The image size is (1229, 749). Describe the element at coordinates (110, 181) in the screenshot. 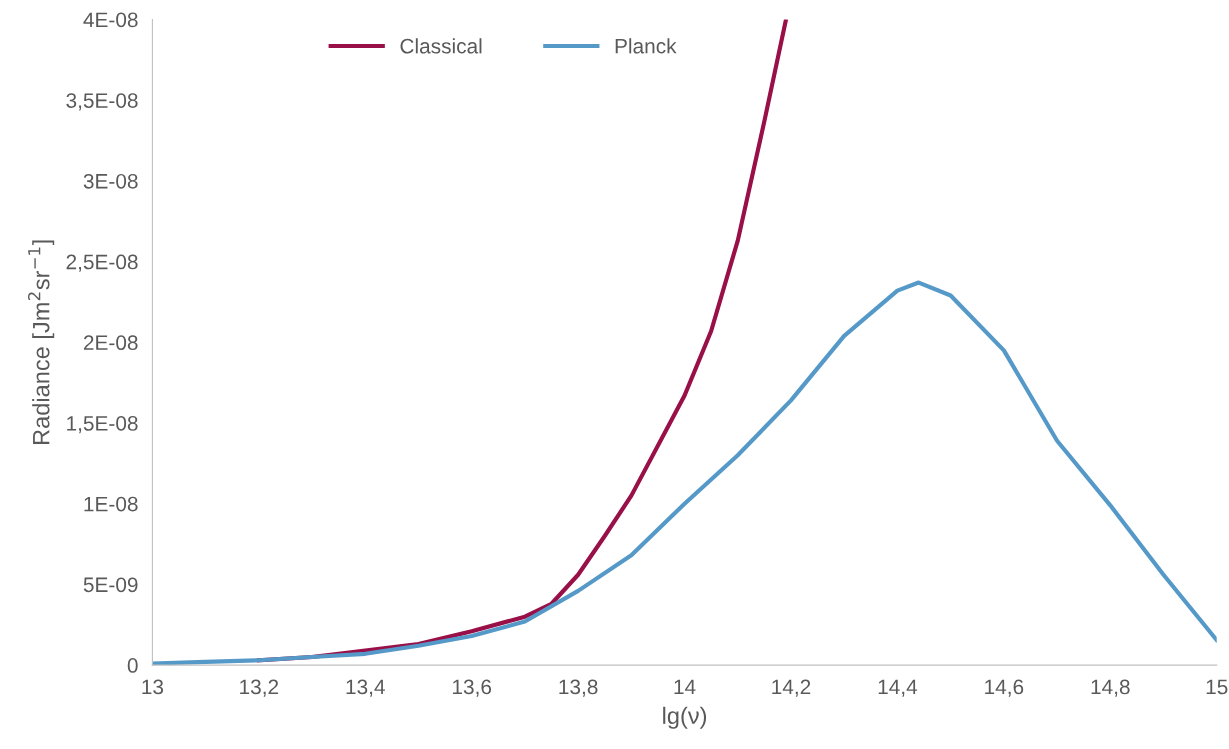

I see `y-tick-label: 3E-08` at that location.